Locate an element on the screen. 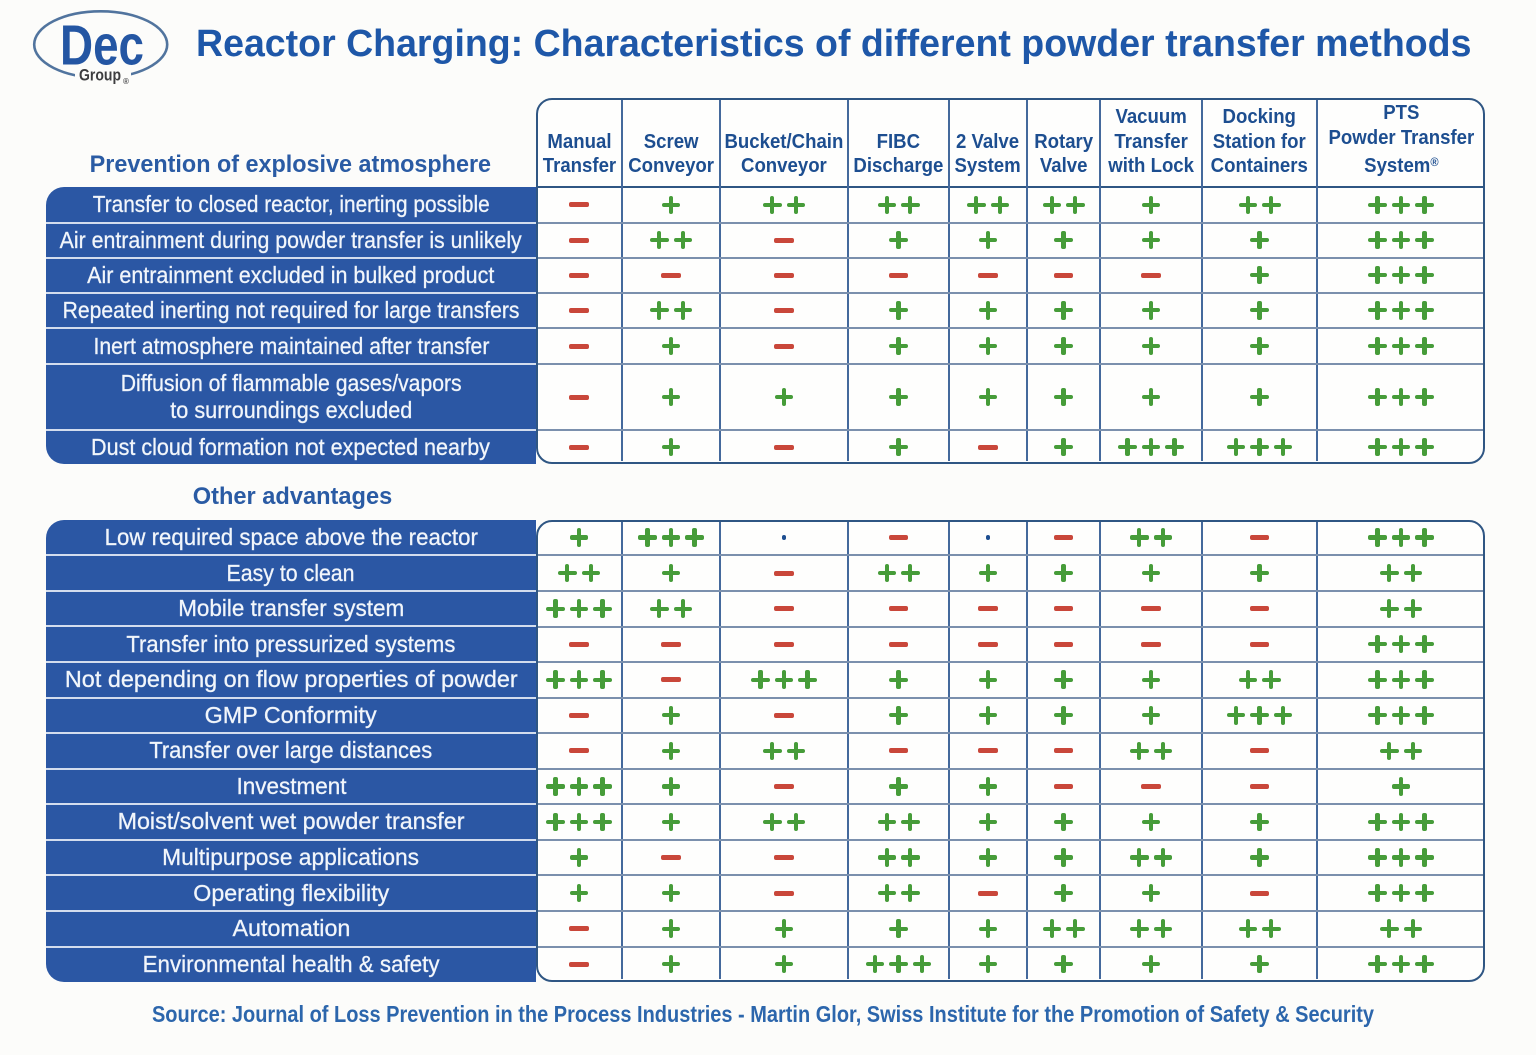 This screenshot has width=1536, height=1055. svg-text: Dec is located at coordinates (102, 46).